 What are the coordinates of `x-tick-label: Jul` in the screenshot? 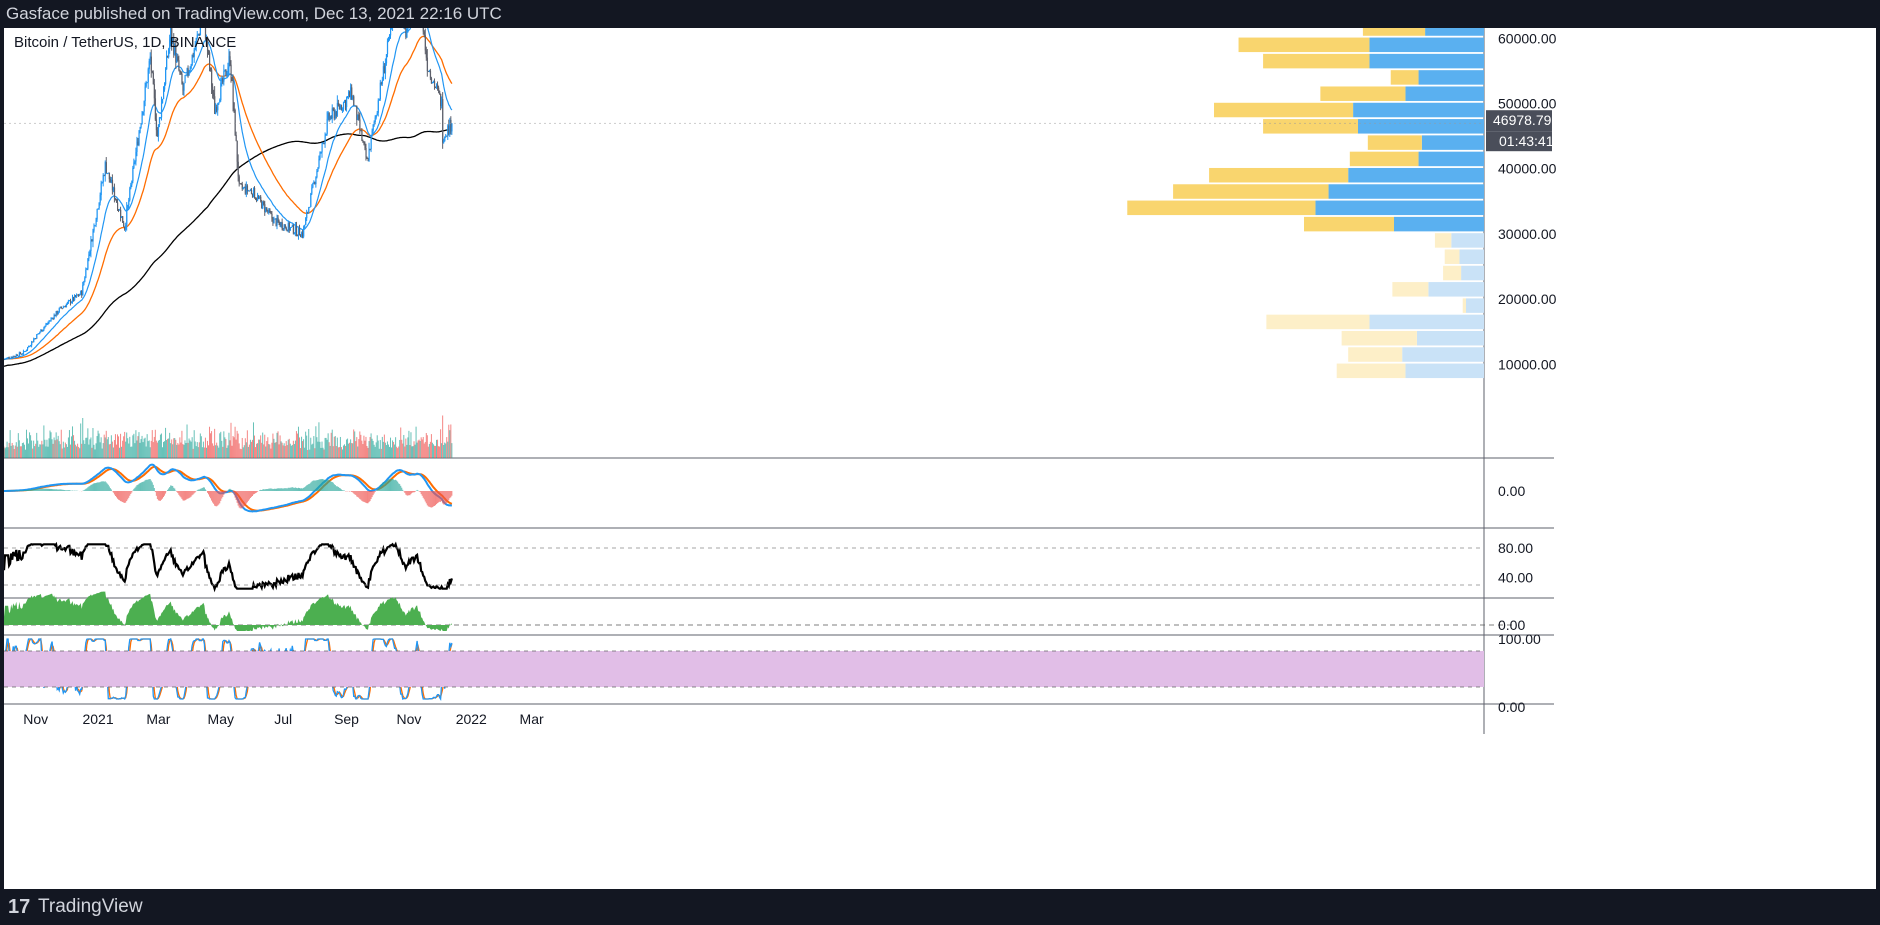 It's located at (283, 719).